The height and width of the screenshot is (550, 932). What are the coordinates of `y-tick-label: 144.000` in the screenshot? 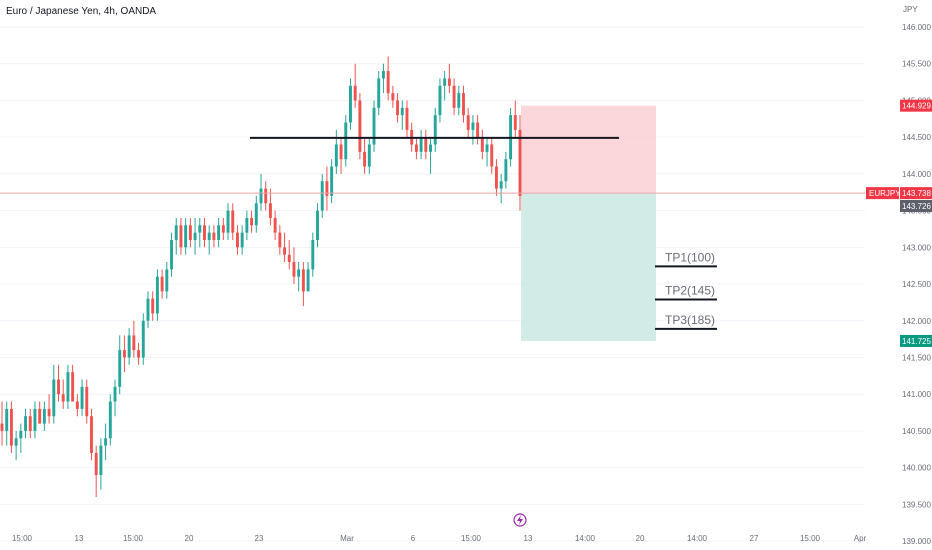 It's located at (916, 174).